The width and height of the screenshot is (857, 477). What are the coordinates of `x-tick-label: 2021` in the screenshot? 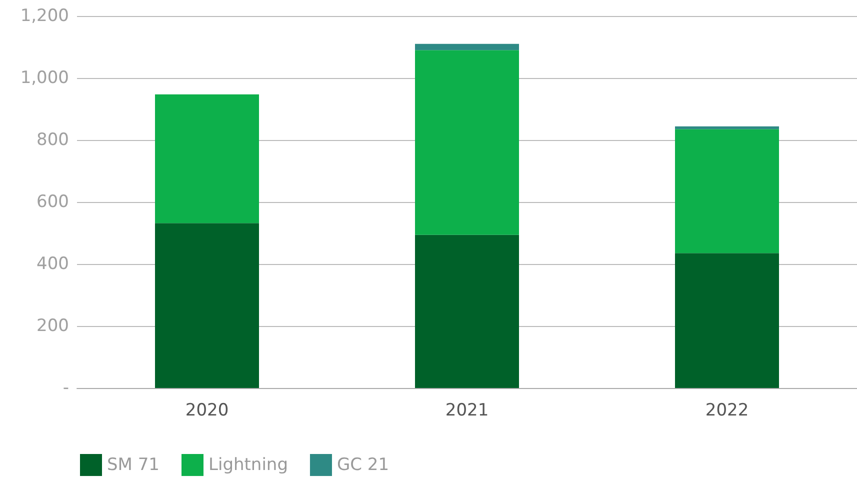 It's located at (467, 410).